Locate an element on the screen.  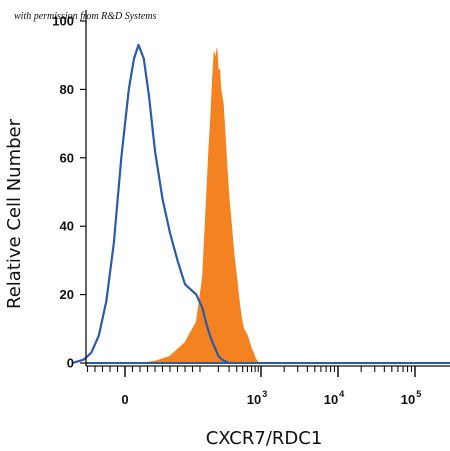
x-tick-label: 0 is located at coordinates (124, 399).